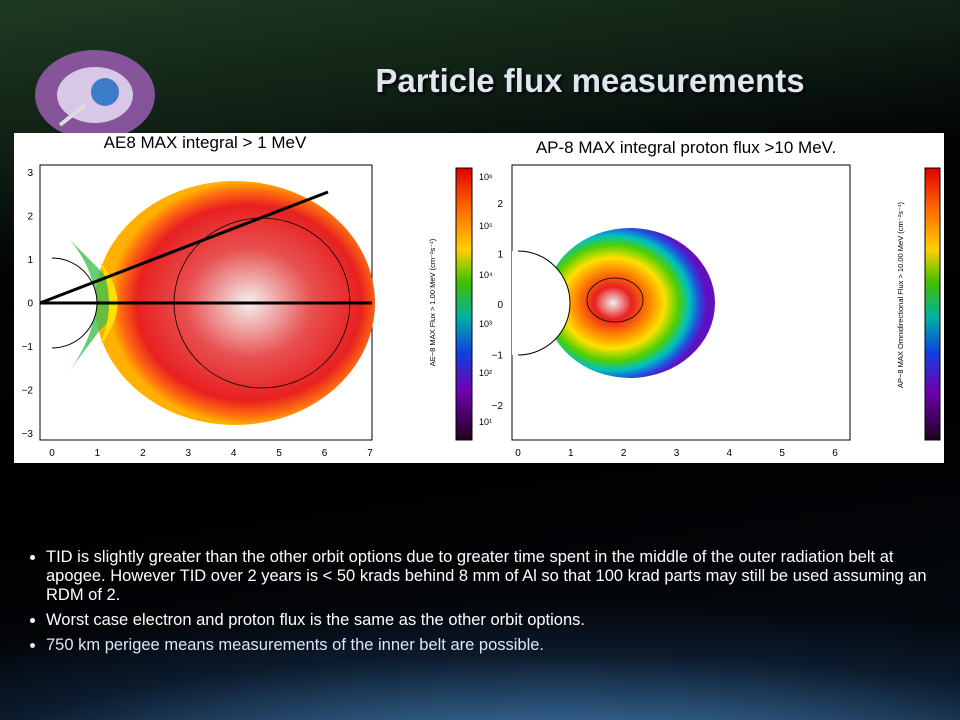 The height and width of the screenshot is (720, 960). What do you see at coordinates (686, 147) in the screenshot?
I see `figure-title: AP-8 MAX integral proton flux >10 MeV.` at bounding box center [686, 147].